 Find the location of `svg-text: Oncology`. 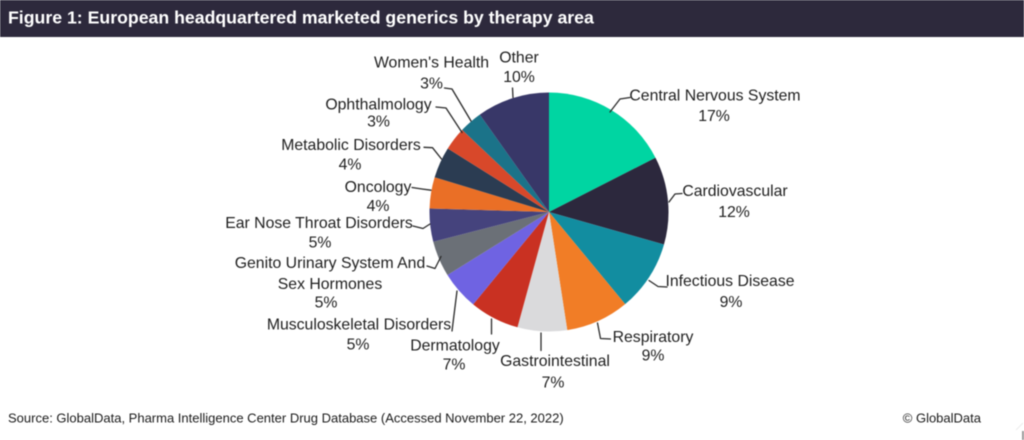

svg-text: Oncology is located at coordinates (378, 187).